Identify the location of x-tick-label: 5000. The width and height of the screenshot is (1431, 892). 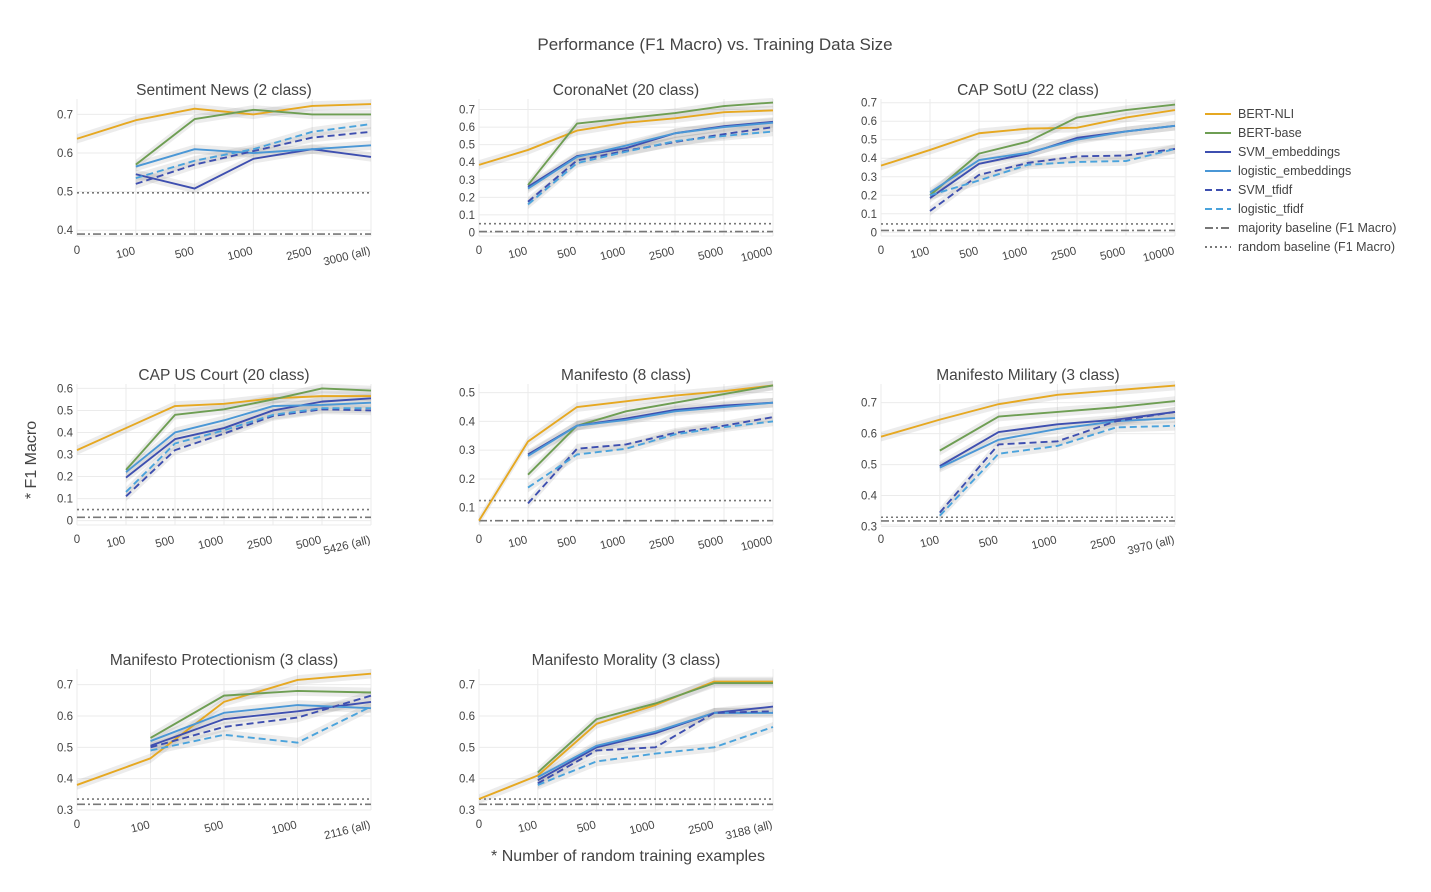
(711, 543).